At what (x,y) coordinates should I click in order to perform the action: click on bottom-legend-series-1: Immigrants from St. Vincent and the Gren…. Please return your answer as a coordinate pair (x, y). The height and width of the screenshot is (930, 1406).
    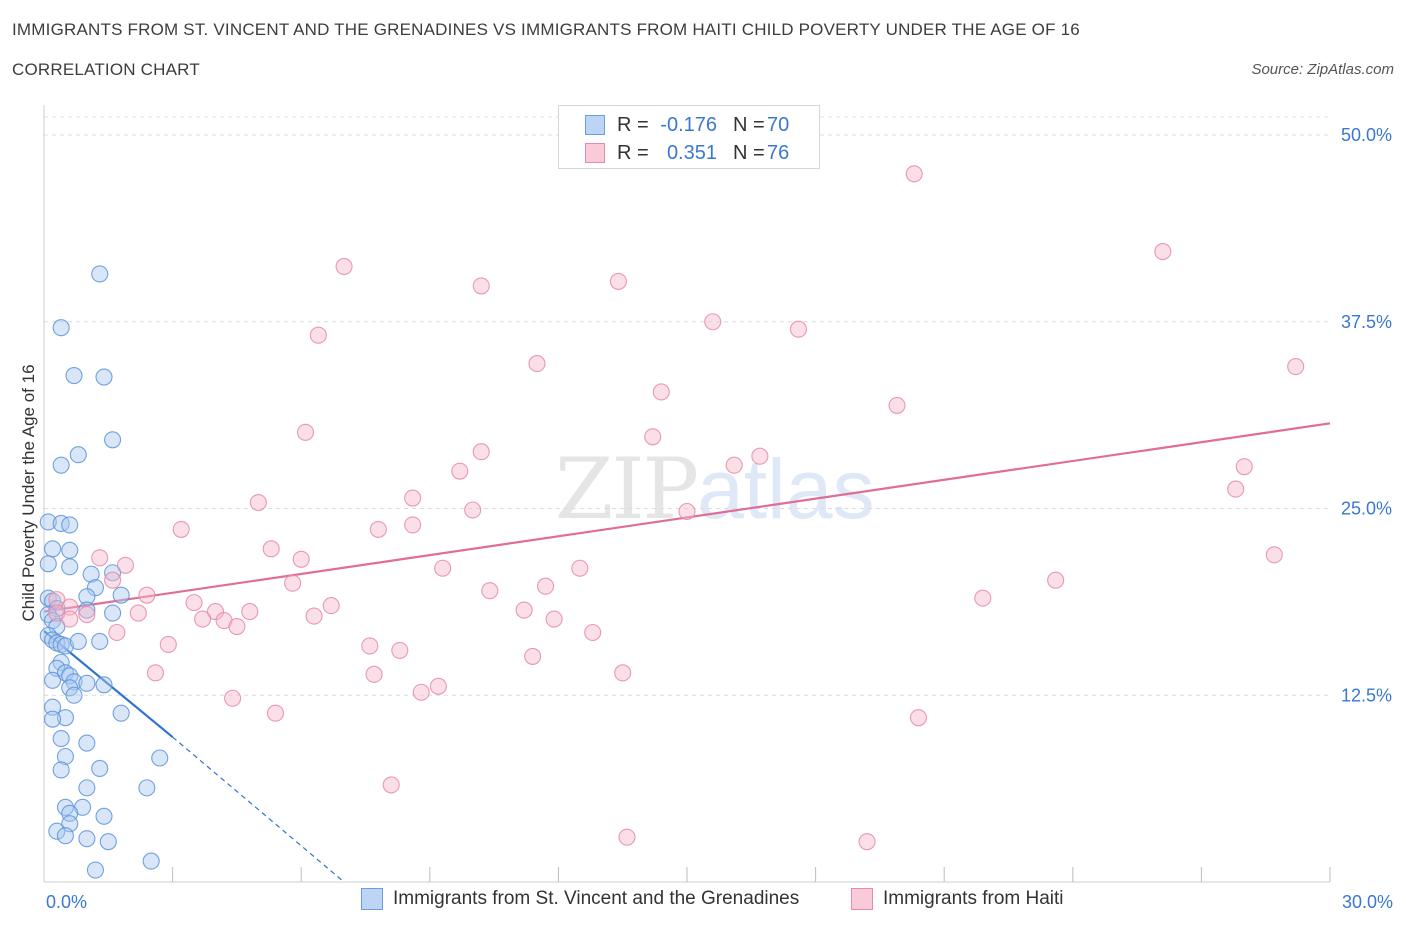
    Looking at the image, I should click on (580, 899).